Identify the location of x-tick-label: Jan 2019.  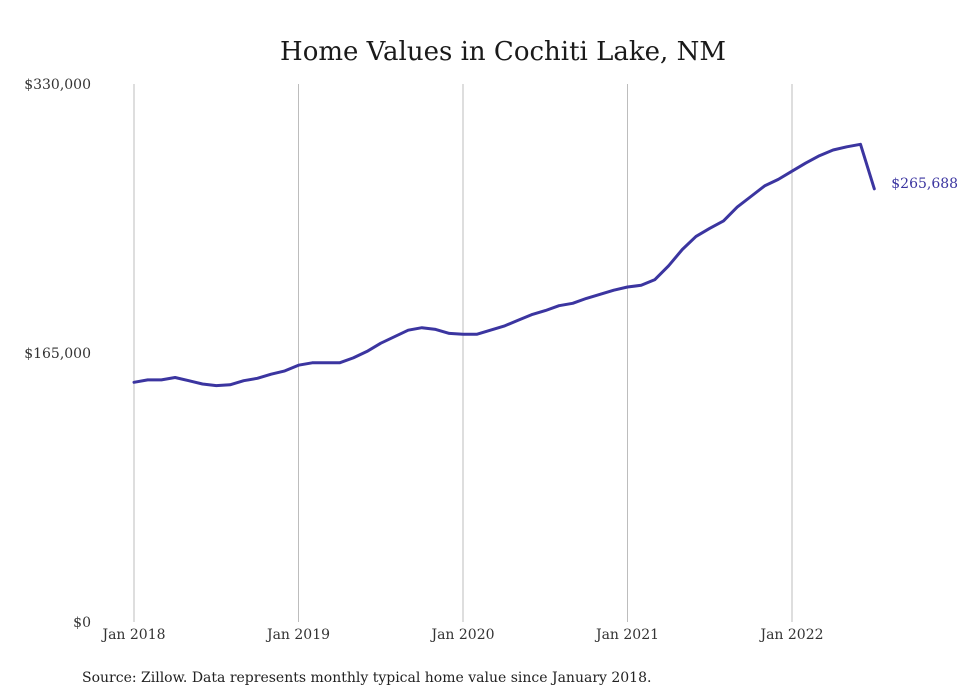
(297, 635).